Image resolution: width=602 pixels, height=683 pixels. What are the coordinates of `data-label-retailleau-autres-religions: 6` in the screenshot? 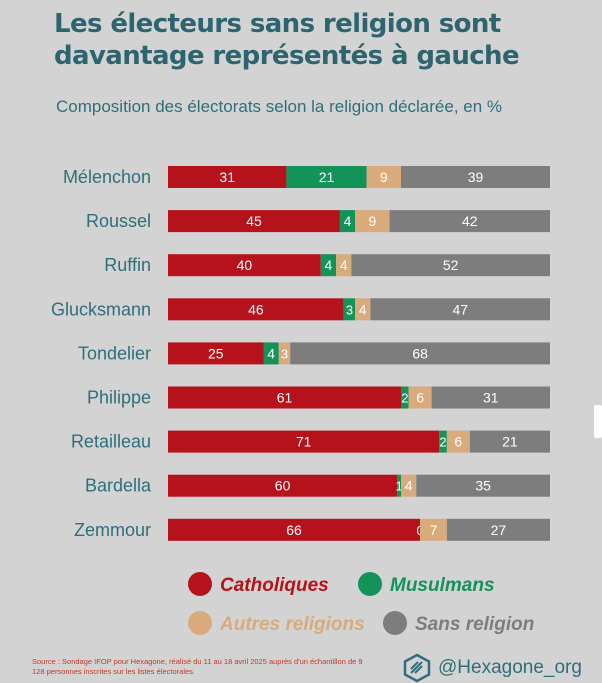 It's located at (458, 442).